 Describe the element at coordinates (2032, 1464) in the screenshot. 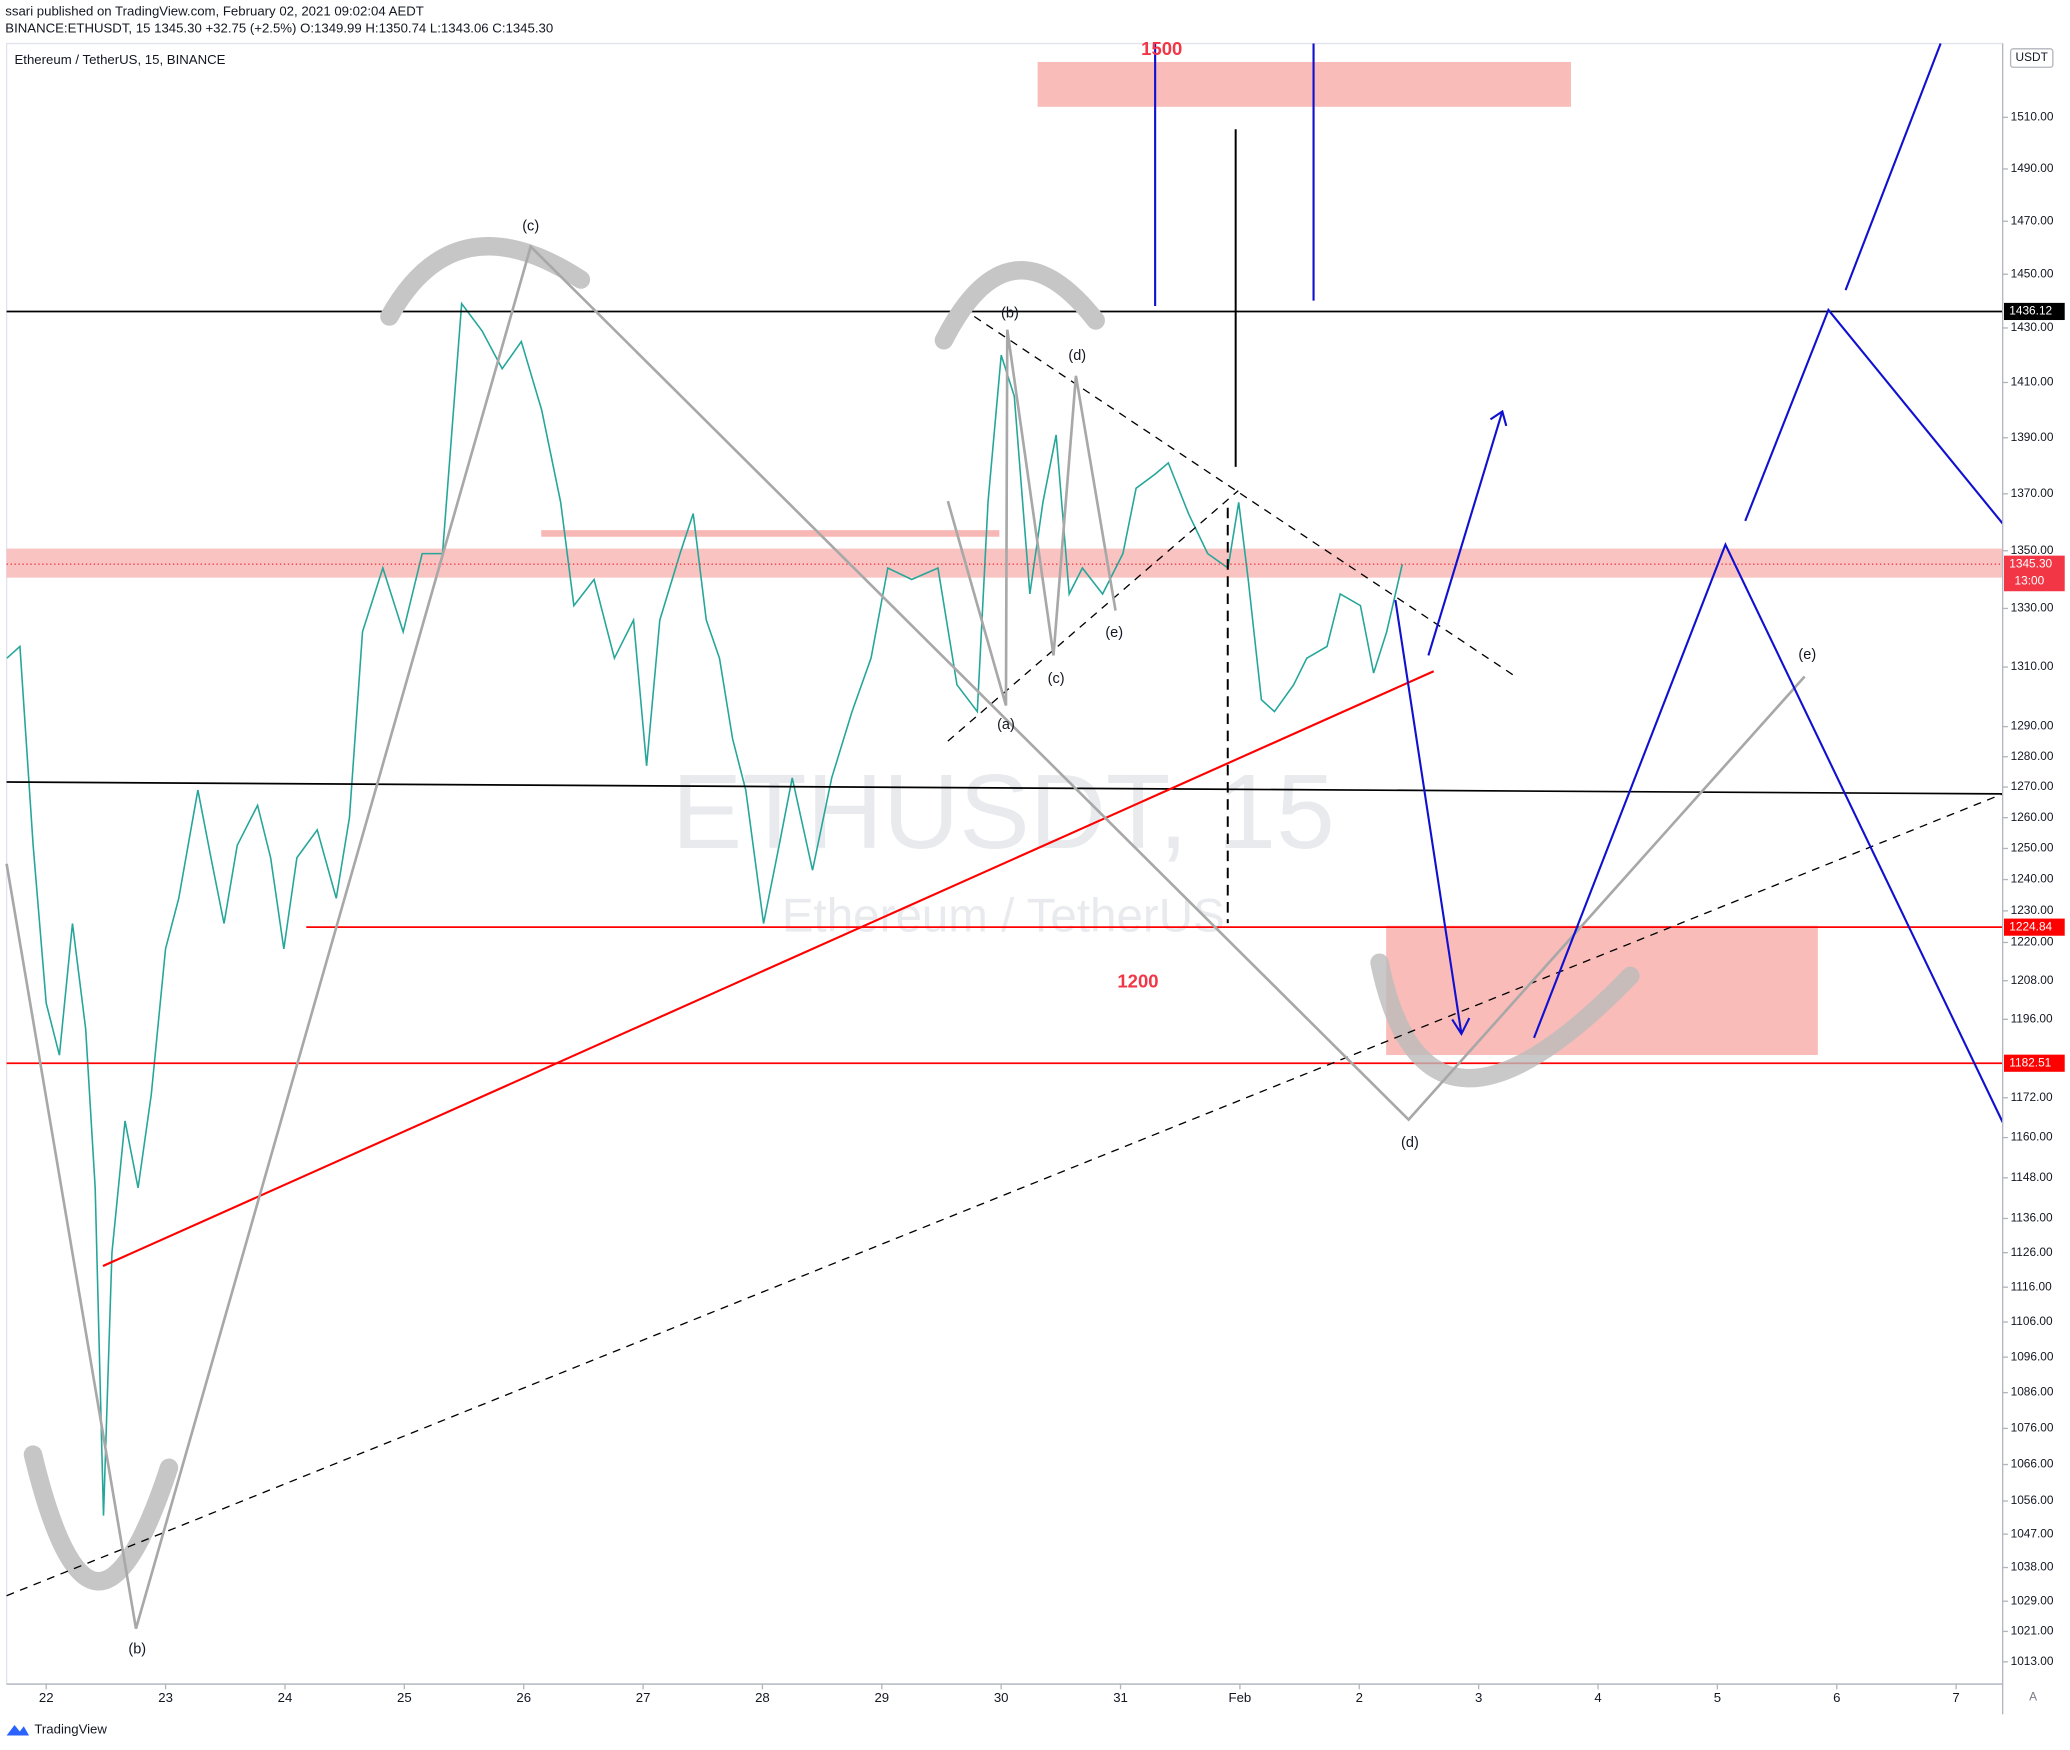

I see `y-tick-label: 1066.00` at that location.